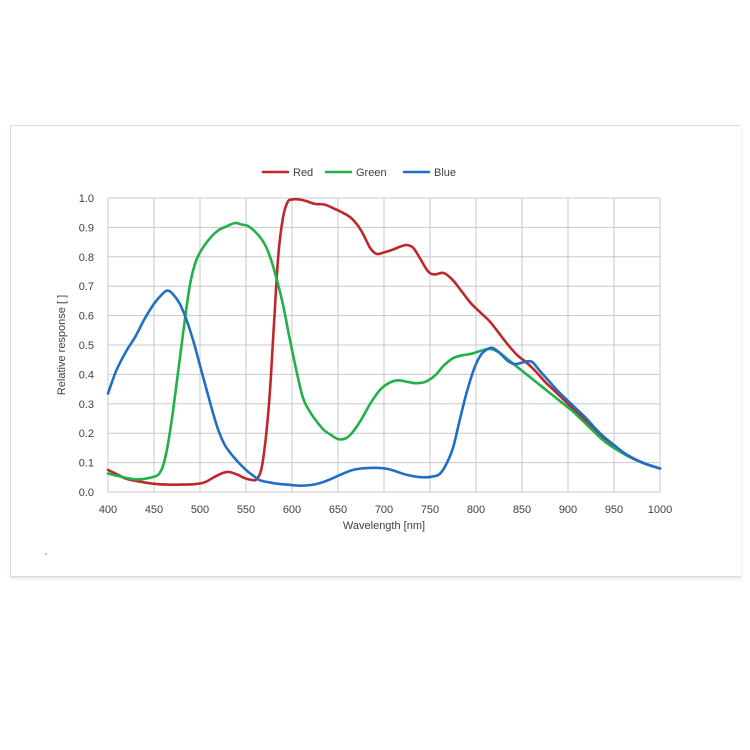  I want to click on x-tick-label: 550, so click(246, 510).